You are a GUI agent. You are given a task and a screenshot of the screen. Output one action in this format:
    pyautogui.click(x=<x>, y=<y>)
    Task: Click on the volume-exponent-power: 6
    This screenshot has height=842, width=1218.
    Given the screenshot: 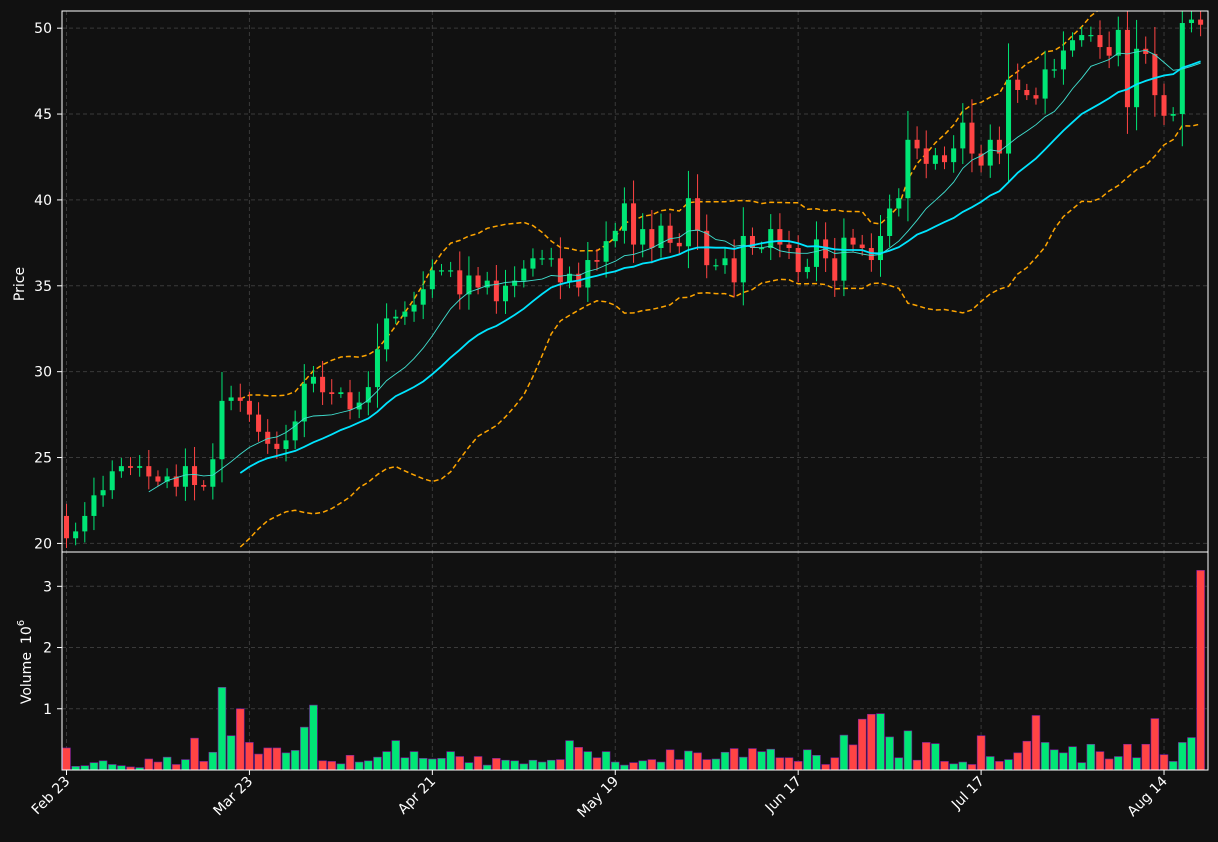 What is the action you would take?
    pyautogui.click(x=21, y=623)
    